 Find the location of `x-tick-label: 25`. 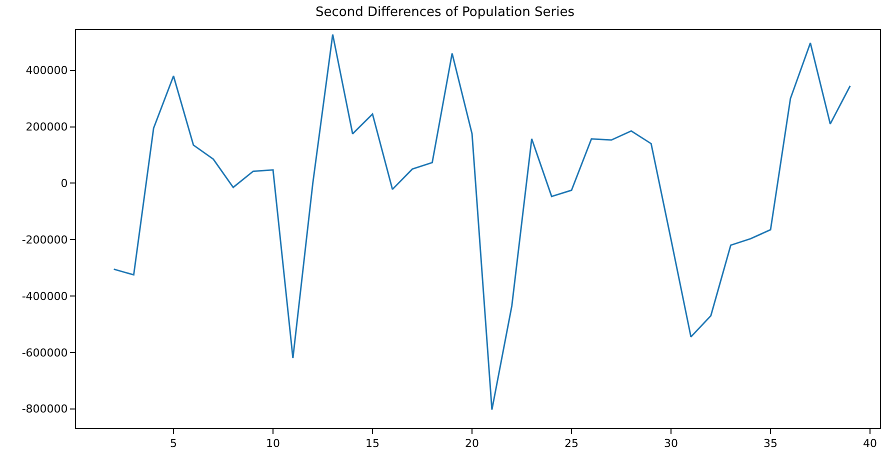

x-tick-label: 25 is located at coordinates (571, 443).